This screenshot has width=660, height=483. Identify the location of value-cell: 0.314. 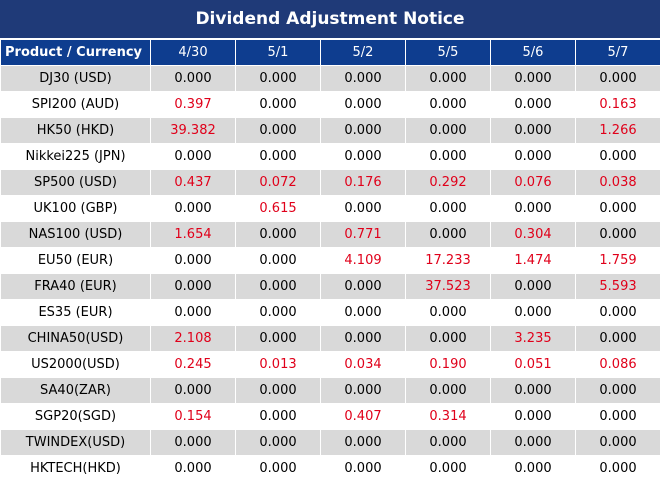
(448, 416).